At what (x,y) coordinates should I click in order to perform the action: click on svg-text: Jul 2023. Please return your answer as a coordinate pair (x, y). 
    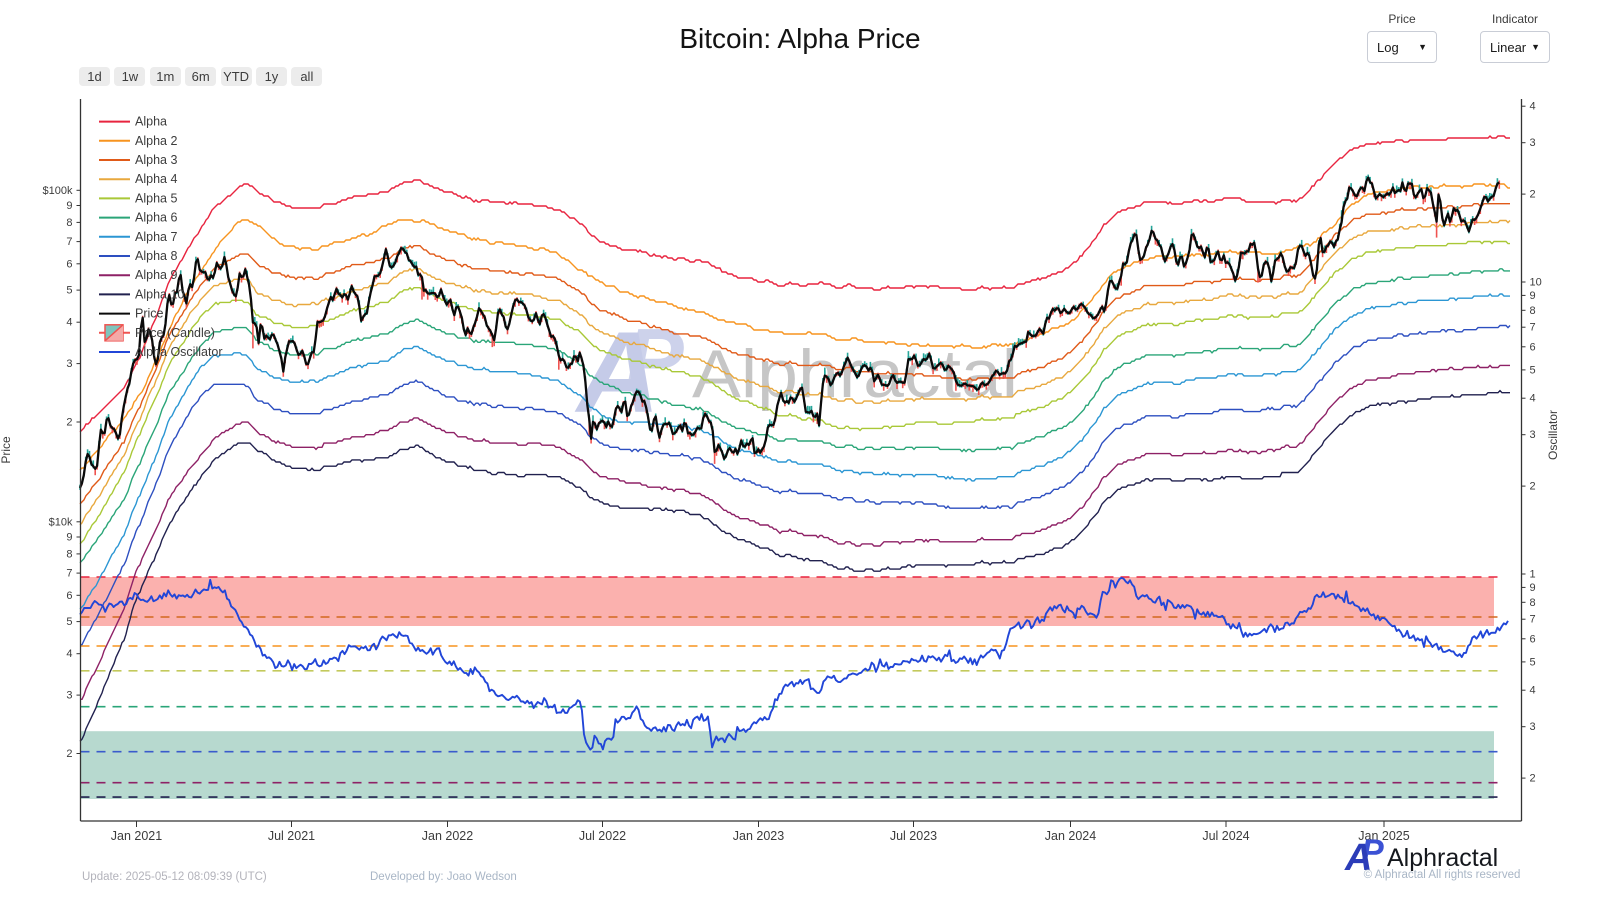
    Looking at the image, I should click on (913, 836).